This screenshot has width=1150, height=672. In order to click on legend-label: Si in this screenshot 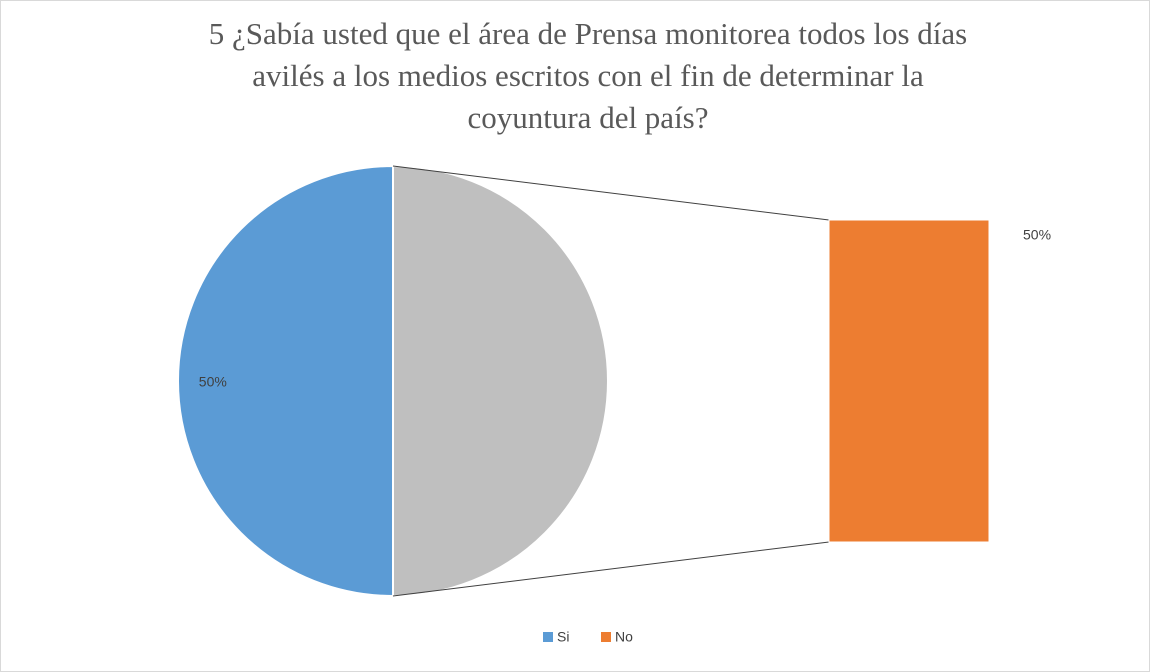, I will do `click(563, 637)`.